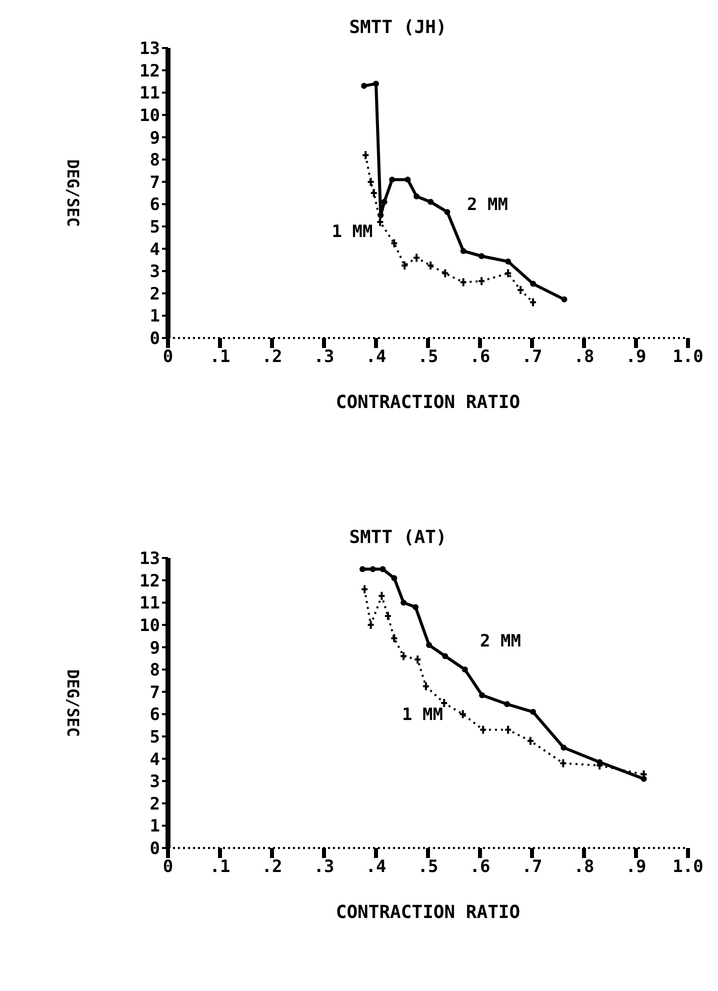 Image resolution: width=718 pixels, height=991 pixels. What do you see at coordinates (398, 537) in the screenshot?
I see `chart-title: SMTT (AT)` at bounding box center [398, 537].